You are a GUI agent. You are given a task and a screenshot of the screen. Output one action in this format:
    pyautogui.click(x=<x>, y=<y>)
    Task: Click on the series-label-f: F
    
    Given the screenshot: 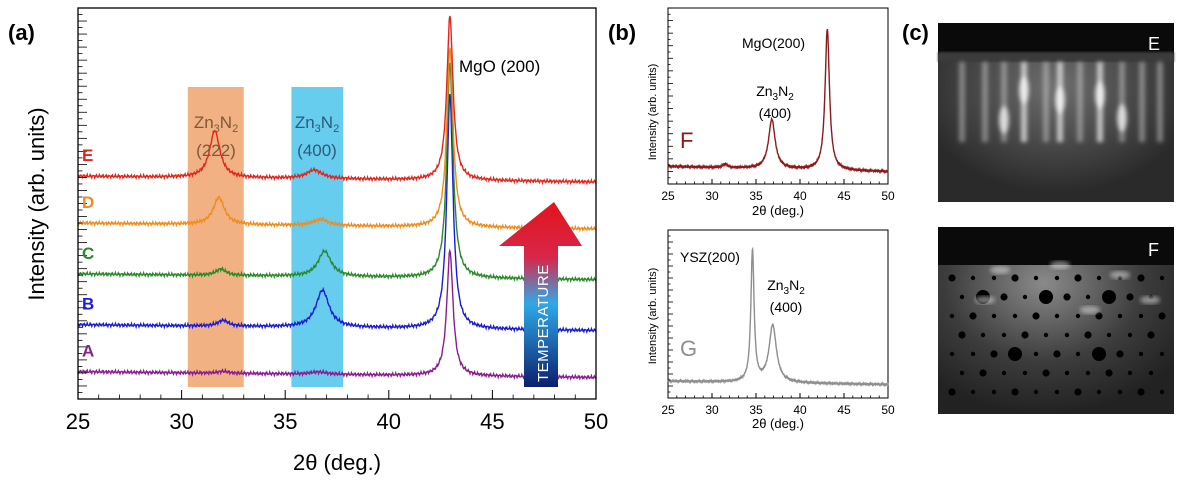 What is the action you would take?
    pyautogui.click(x=686, y=140)
    